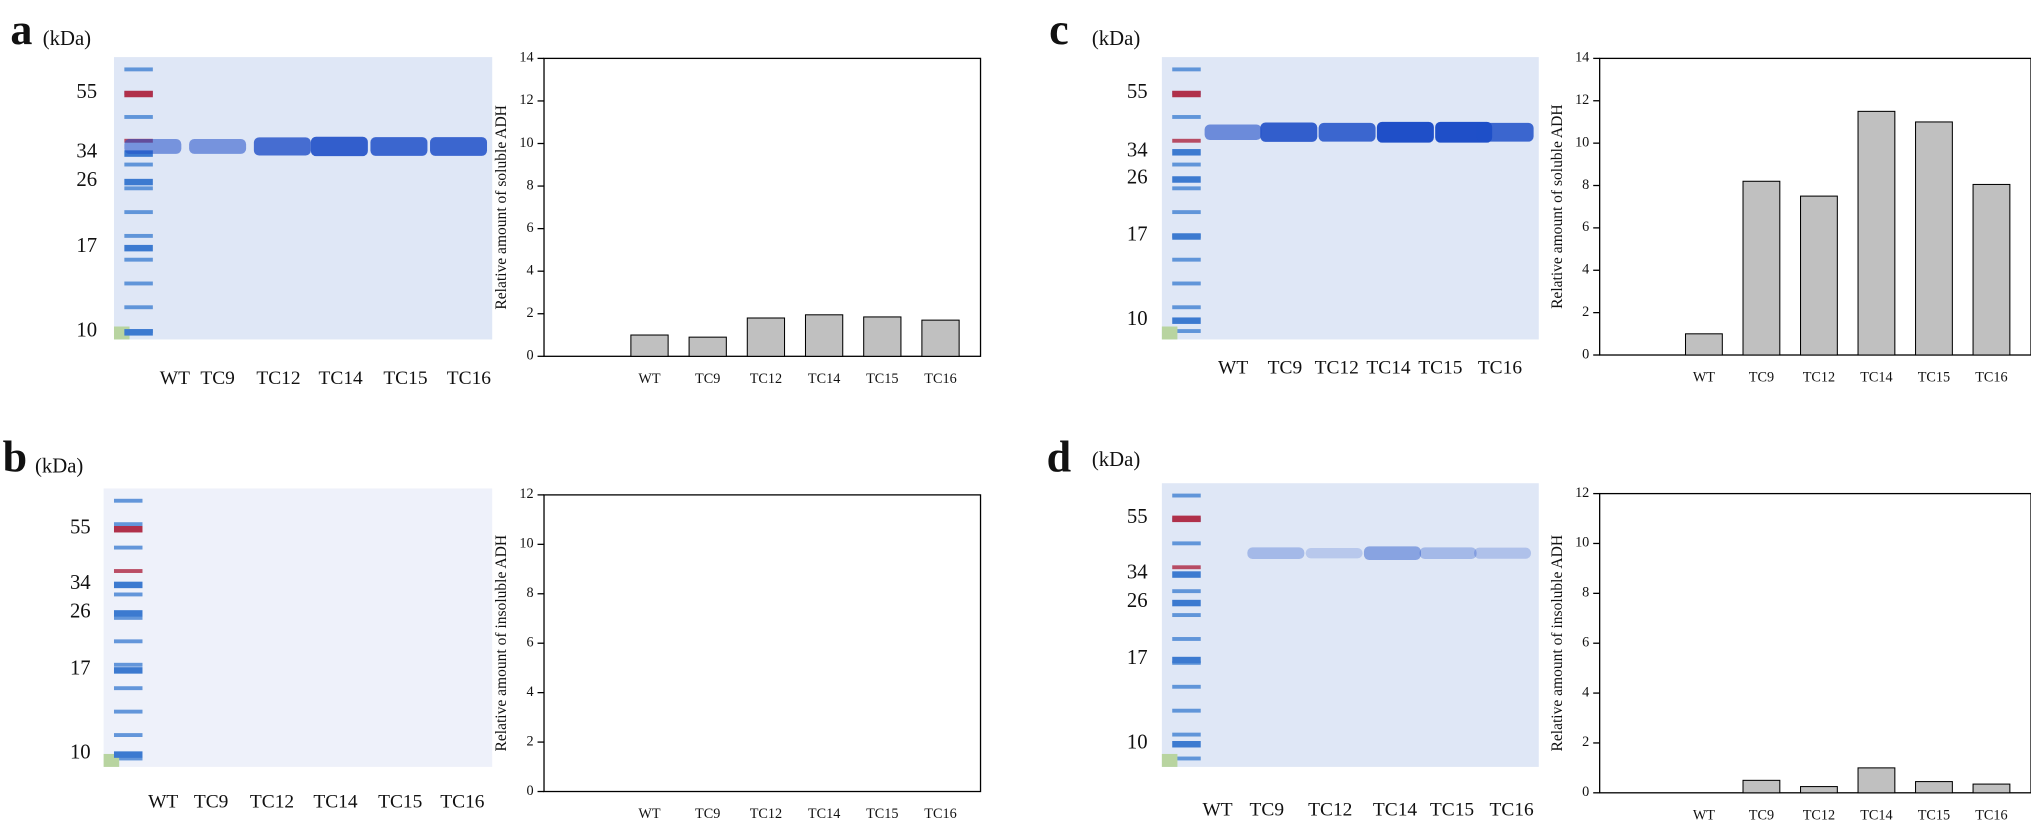 This screenshot has height=824, width=2031. I want to click on x-tick-label: TC16, so click(940, 814).